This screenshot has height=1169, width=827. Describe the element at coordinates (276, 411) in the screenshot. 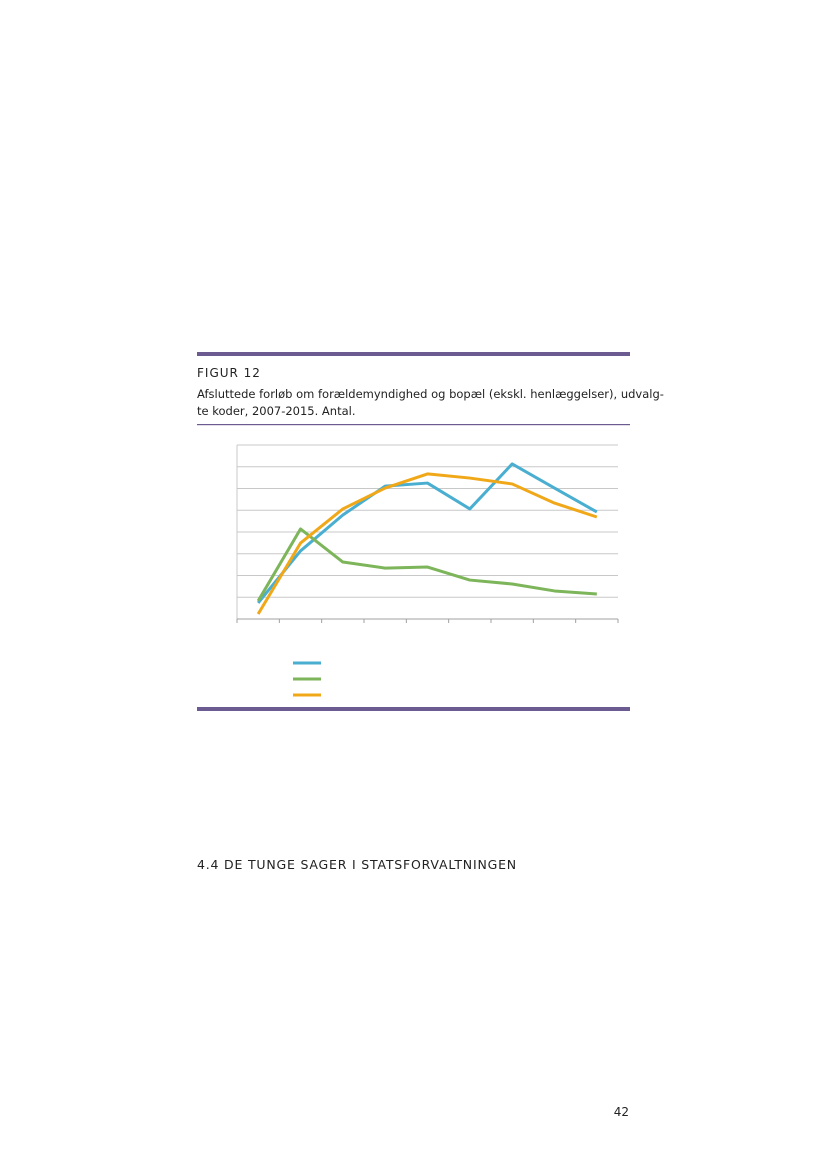

I see `caption-line: te koder, 2007-2015. Antal.` at that location.